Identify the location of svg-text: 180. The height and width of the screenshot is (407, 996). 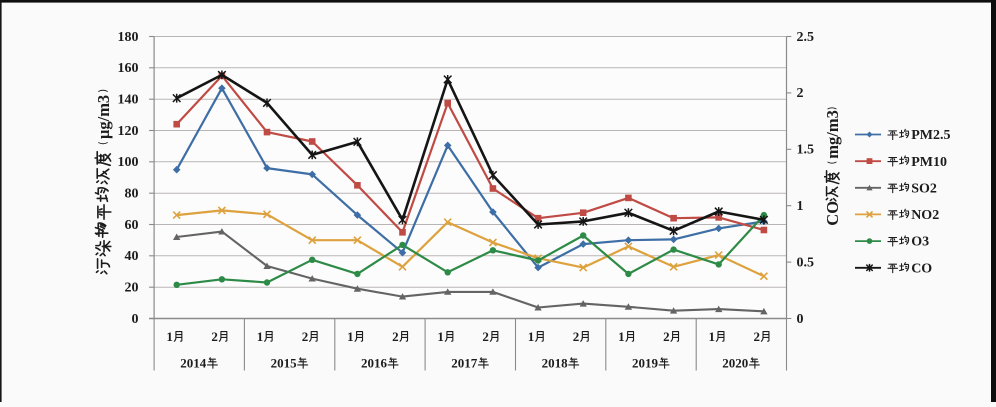
(128, 37).